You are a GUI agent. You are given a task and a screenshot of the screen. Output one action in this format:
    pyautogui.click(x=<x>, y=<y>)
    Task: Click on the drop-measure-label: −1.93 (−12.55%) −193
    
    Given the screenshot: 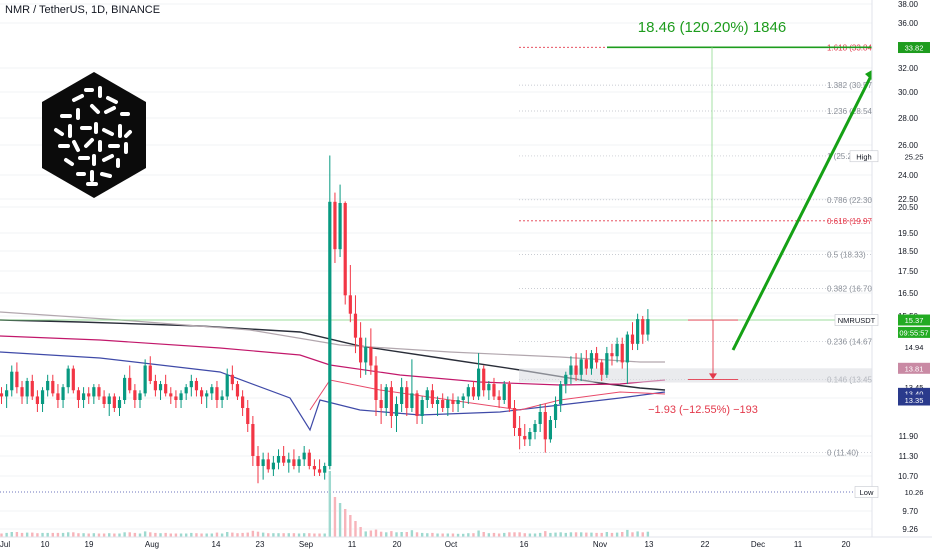 What is the action you would take?
    pyautogui.click(x=703, y=410)
    